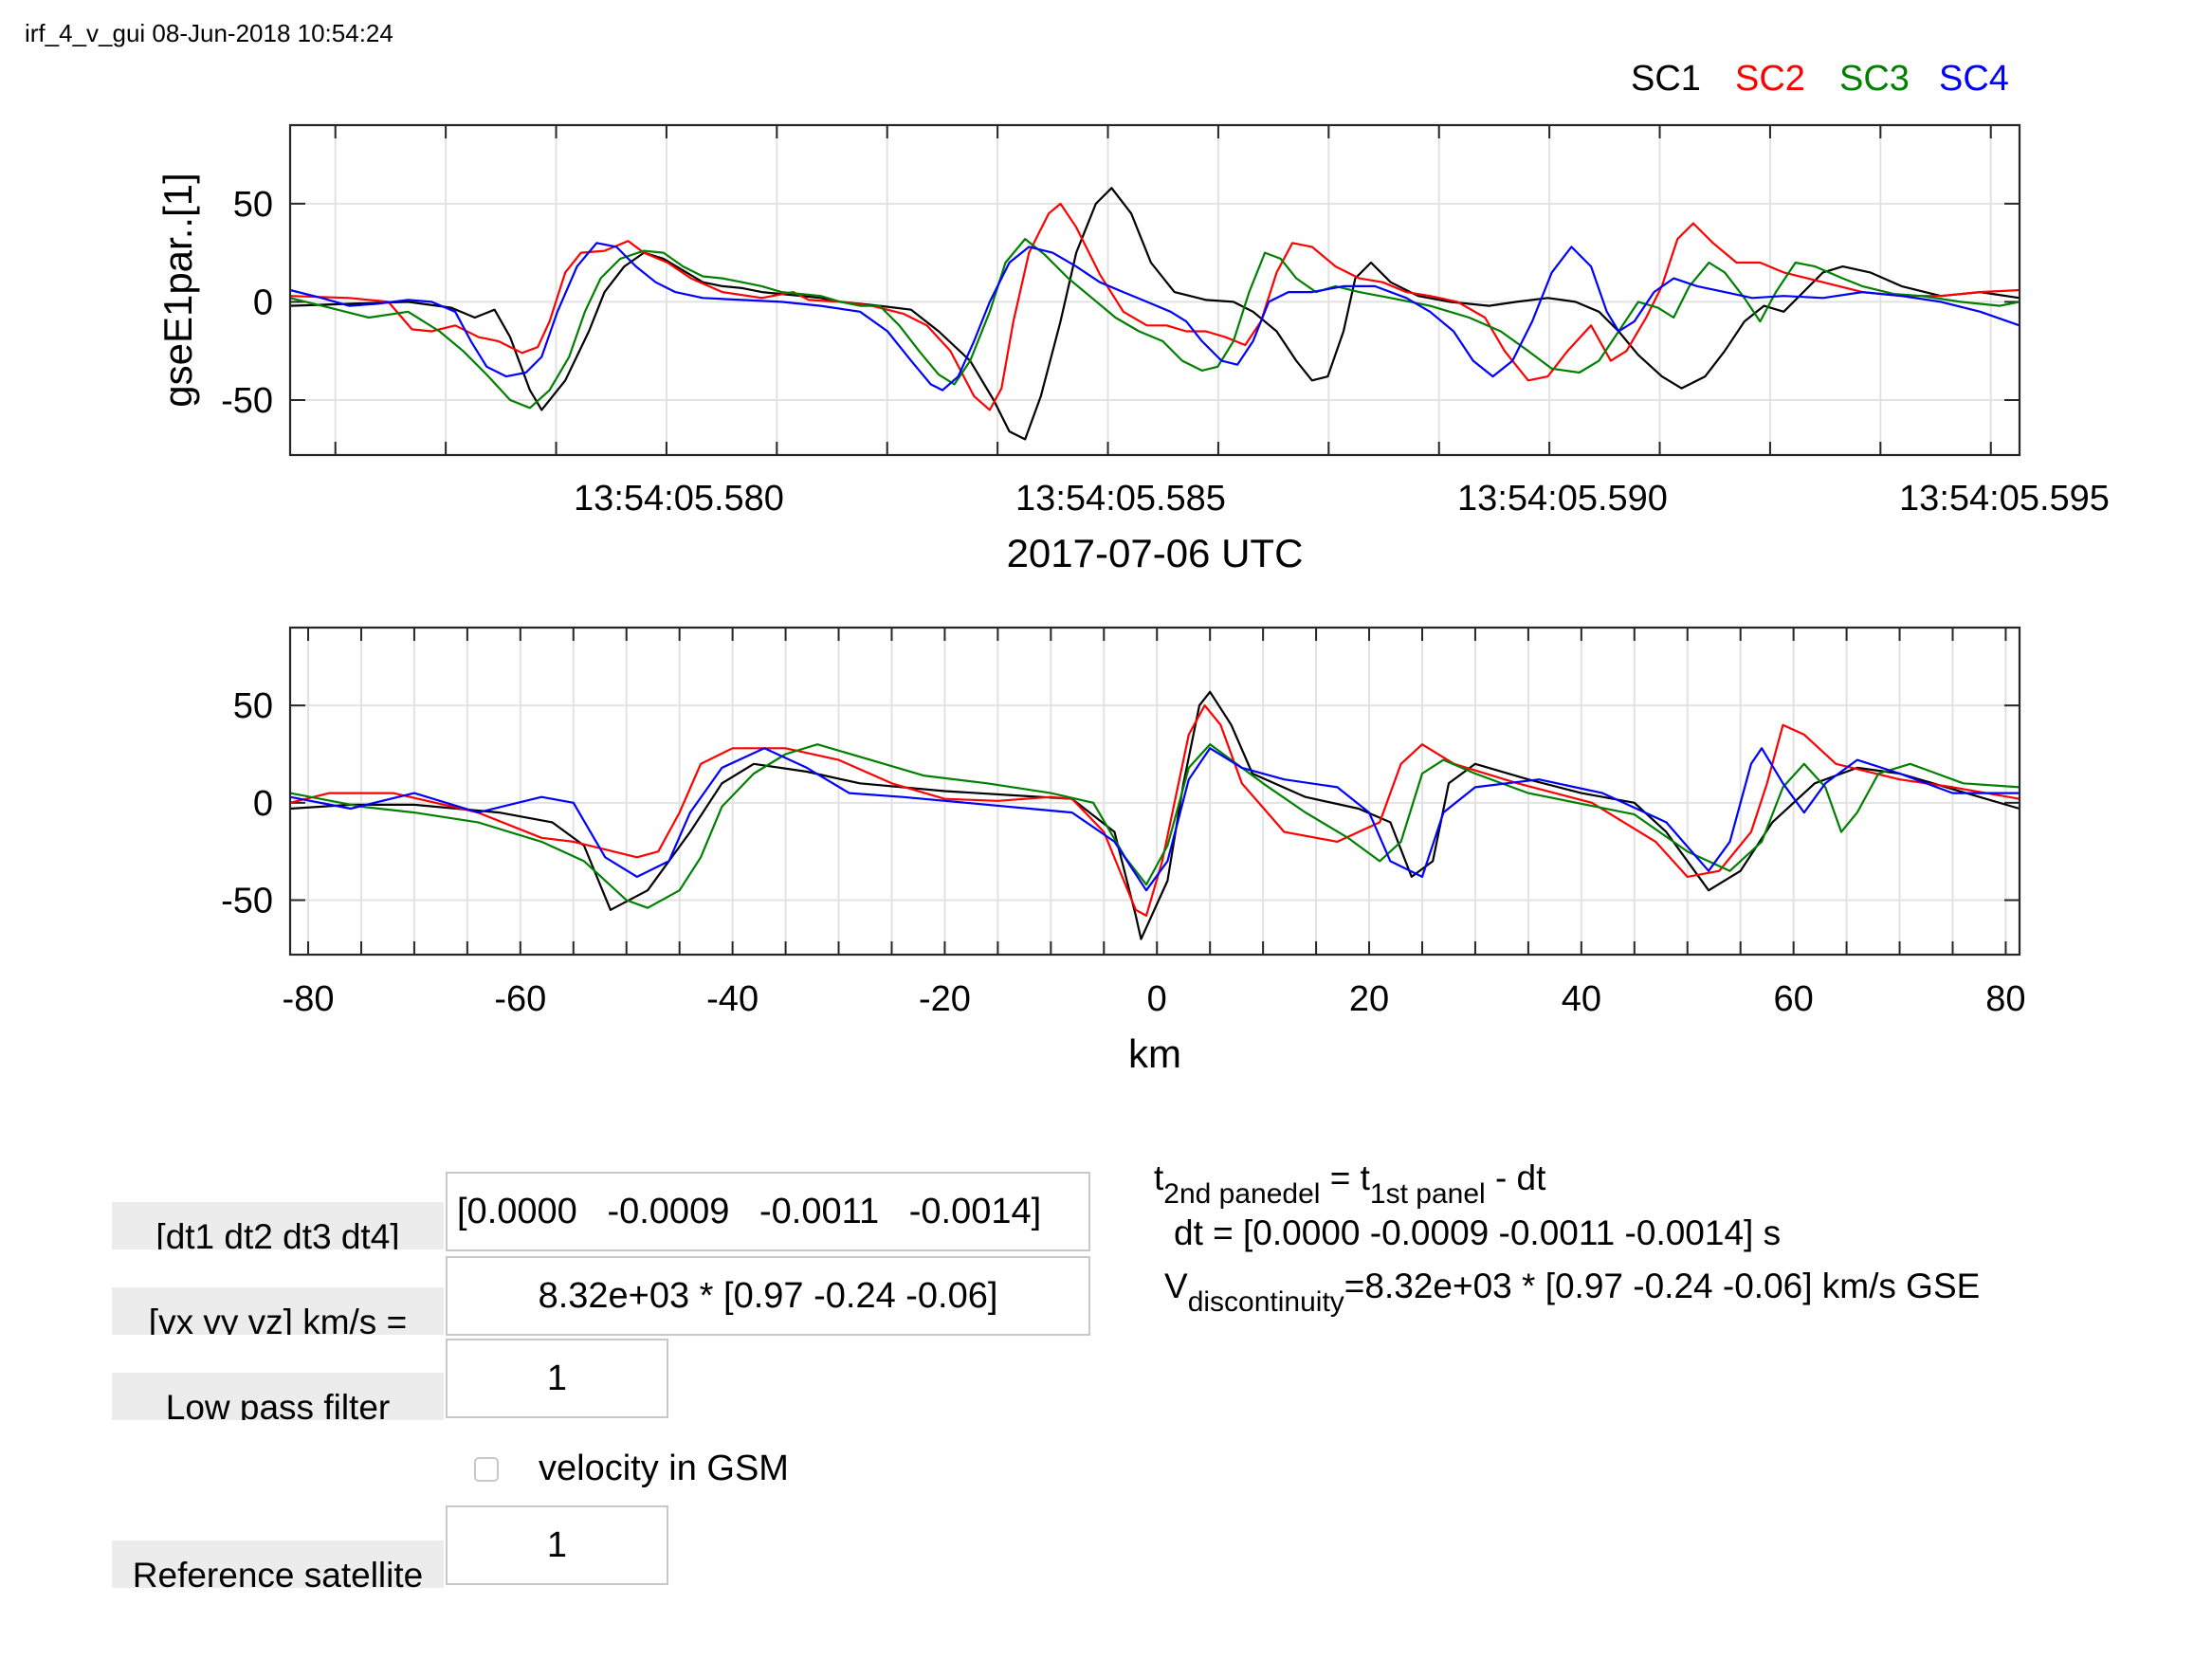  What do you see at coordinates (520, 999) in the screenshot?
I see `x-tick-label: -60` at bounding box center [520, 999].